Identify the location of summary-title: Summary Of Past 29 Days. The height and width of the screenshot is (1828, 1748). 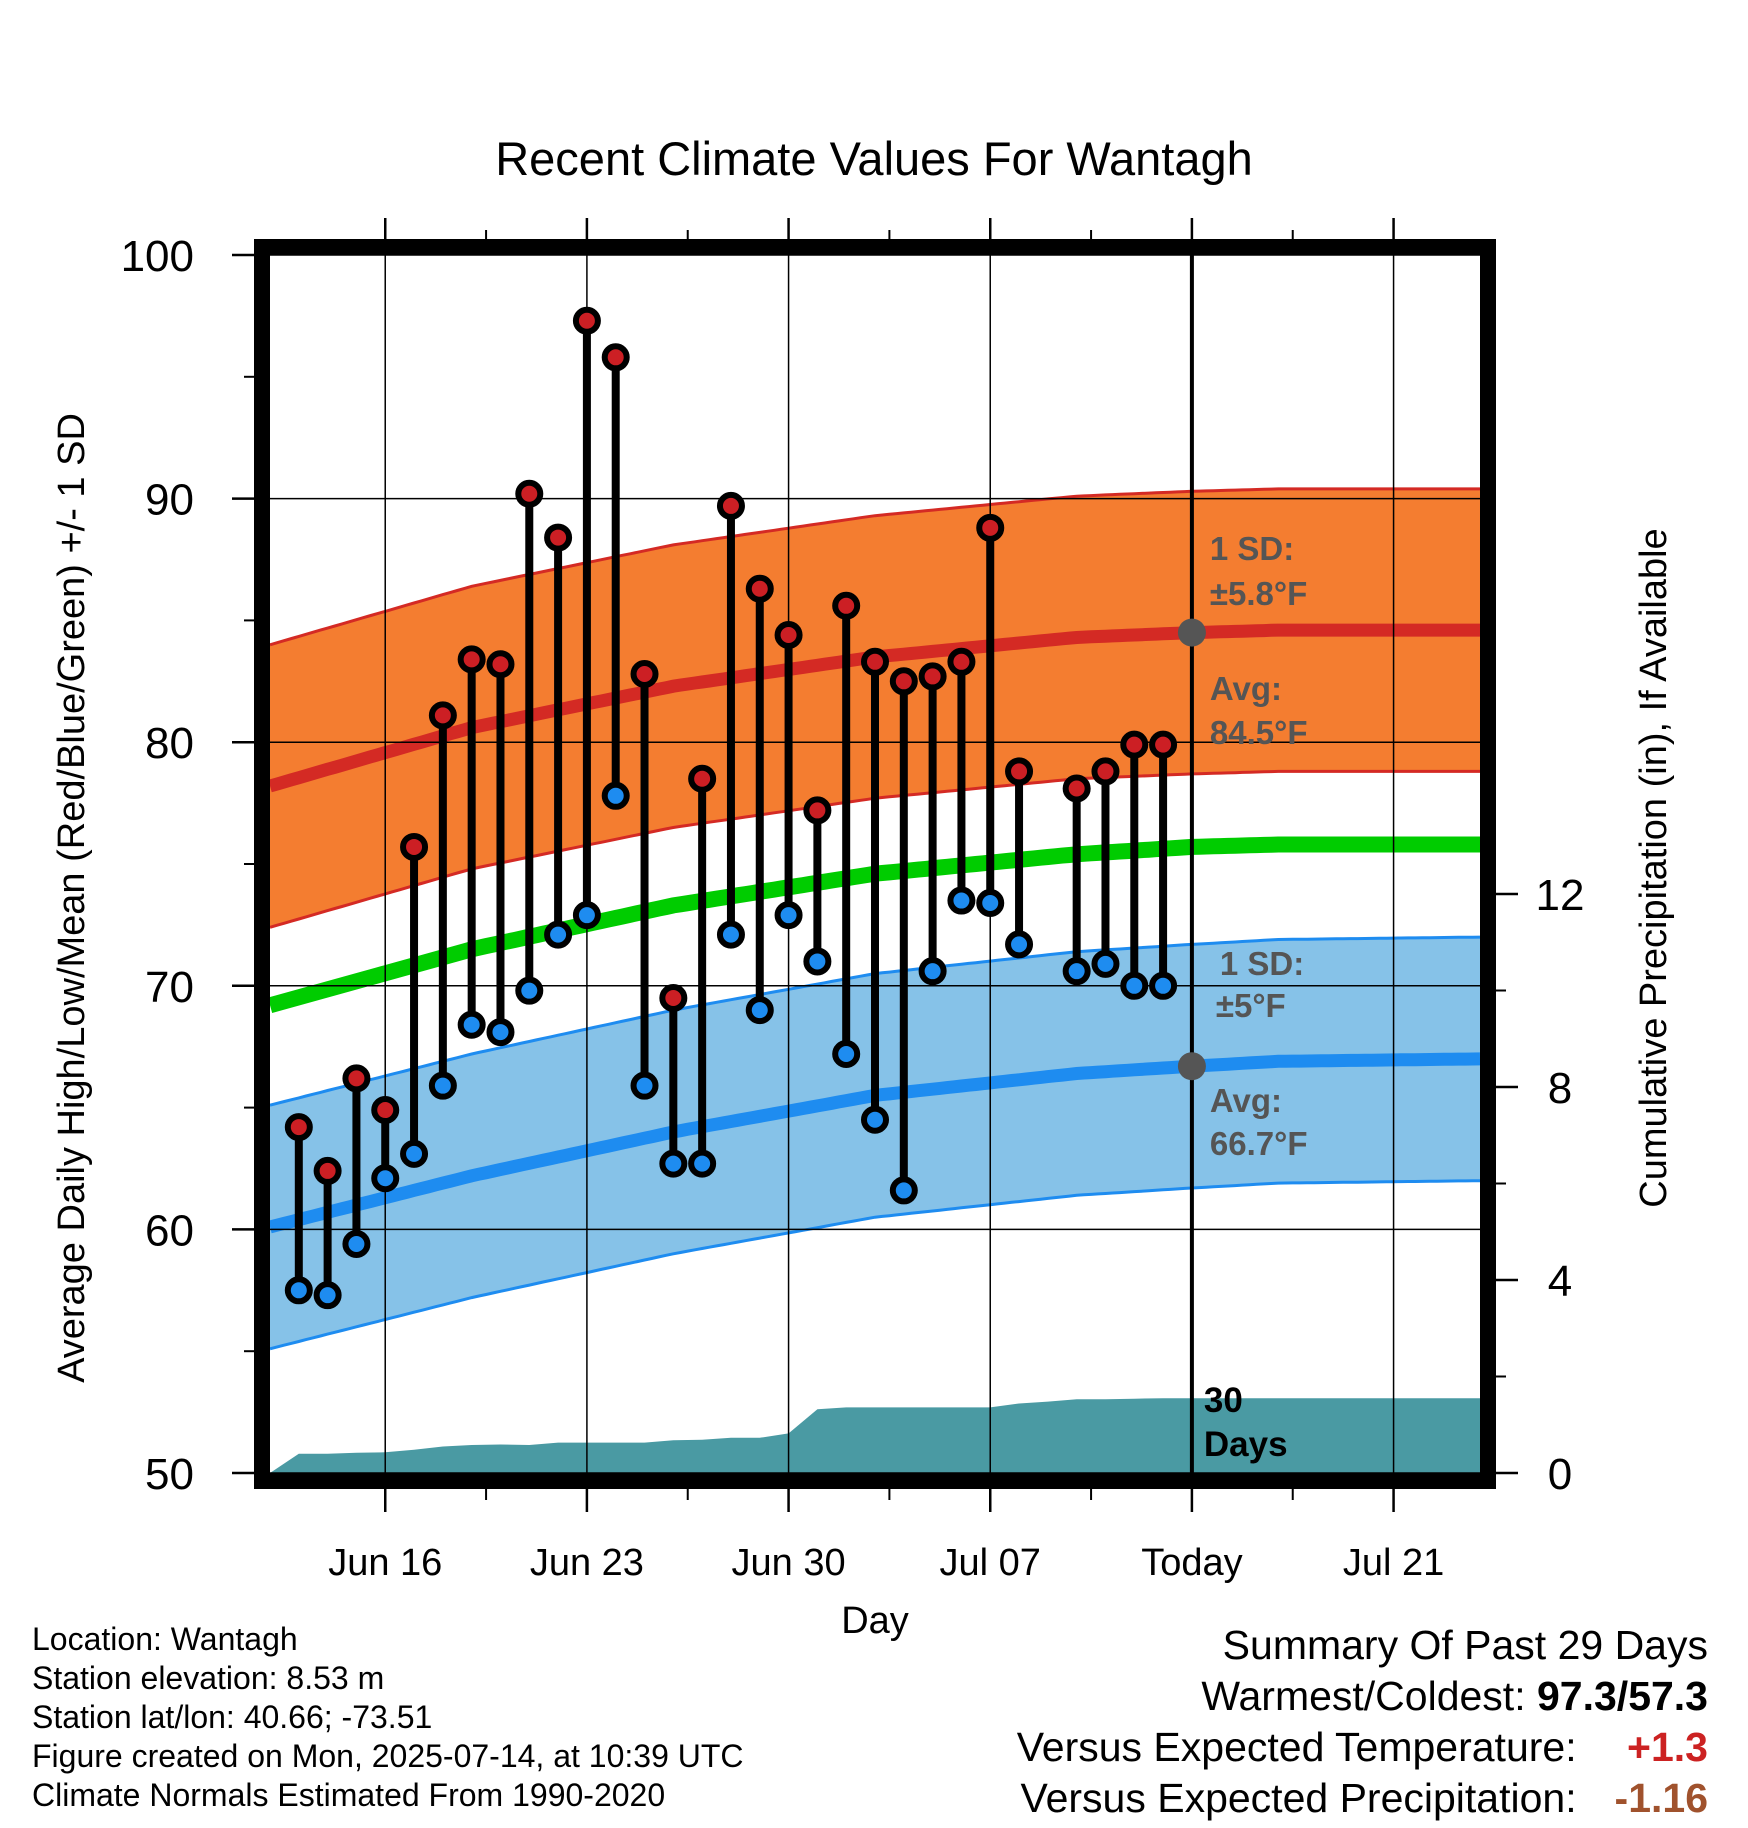
(1465, 1645).